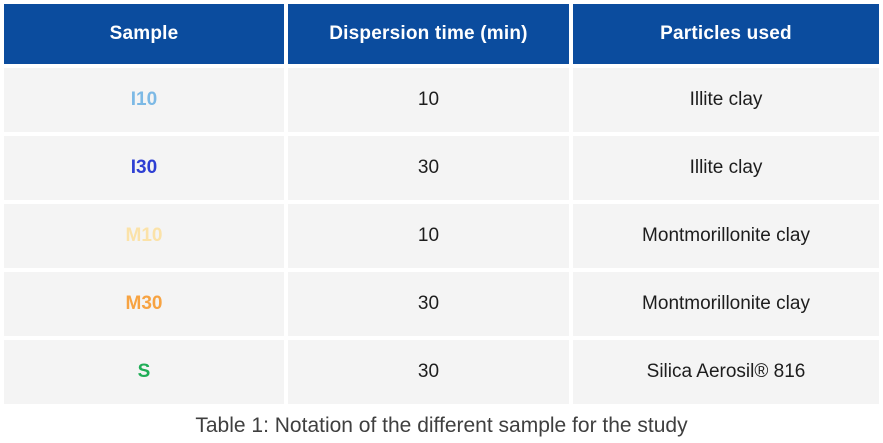 The image size is (883, 443). What do you see at coordinates (144, 100) in the screenshot?
I see `sample-name: I10` at bounding box center [144, 100].